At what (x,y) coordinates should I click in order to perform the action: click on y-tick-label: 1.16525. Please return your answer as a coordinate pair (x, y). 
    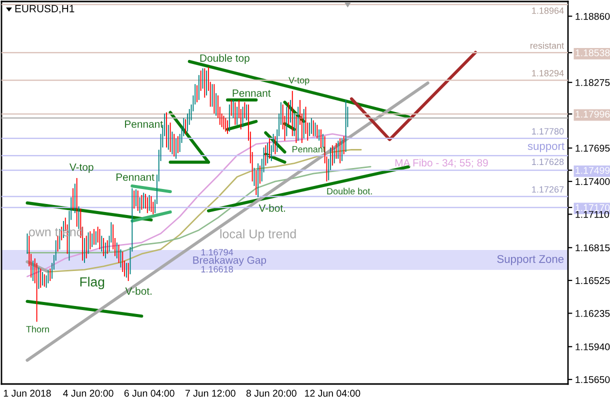
    Looking at the image, I should click on (593, 280).